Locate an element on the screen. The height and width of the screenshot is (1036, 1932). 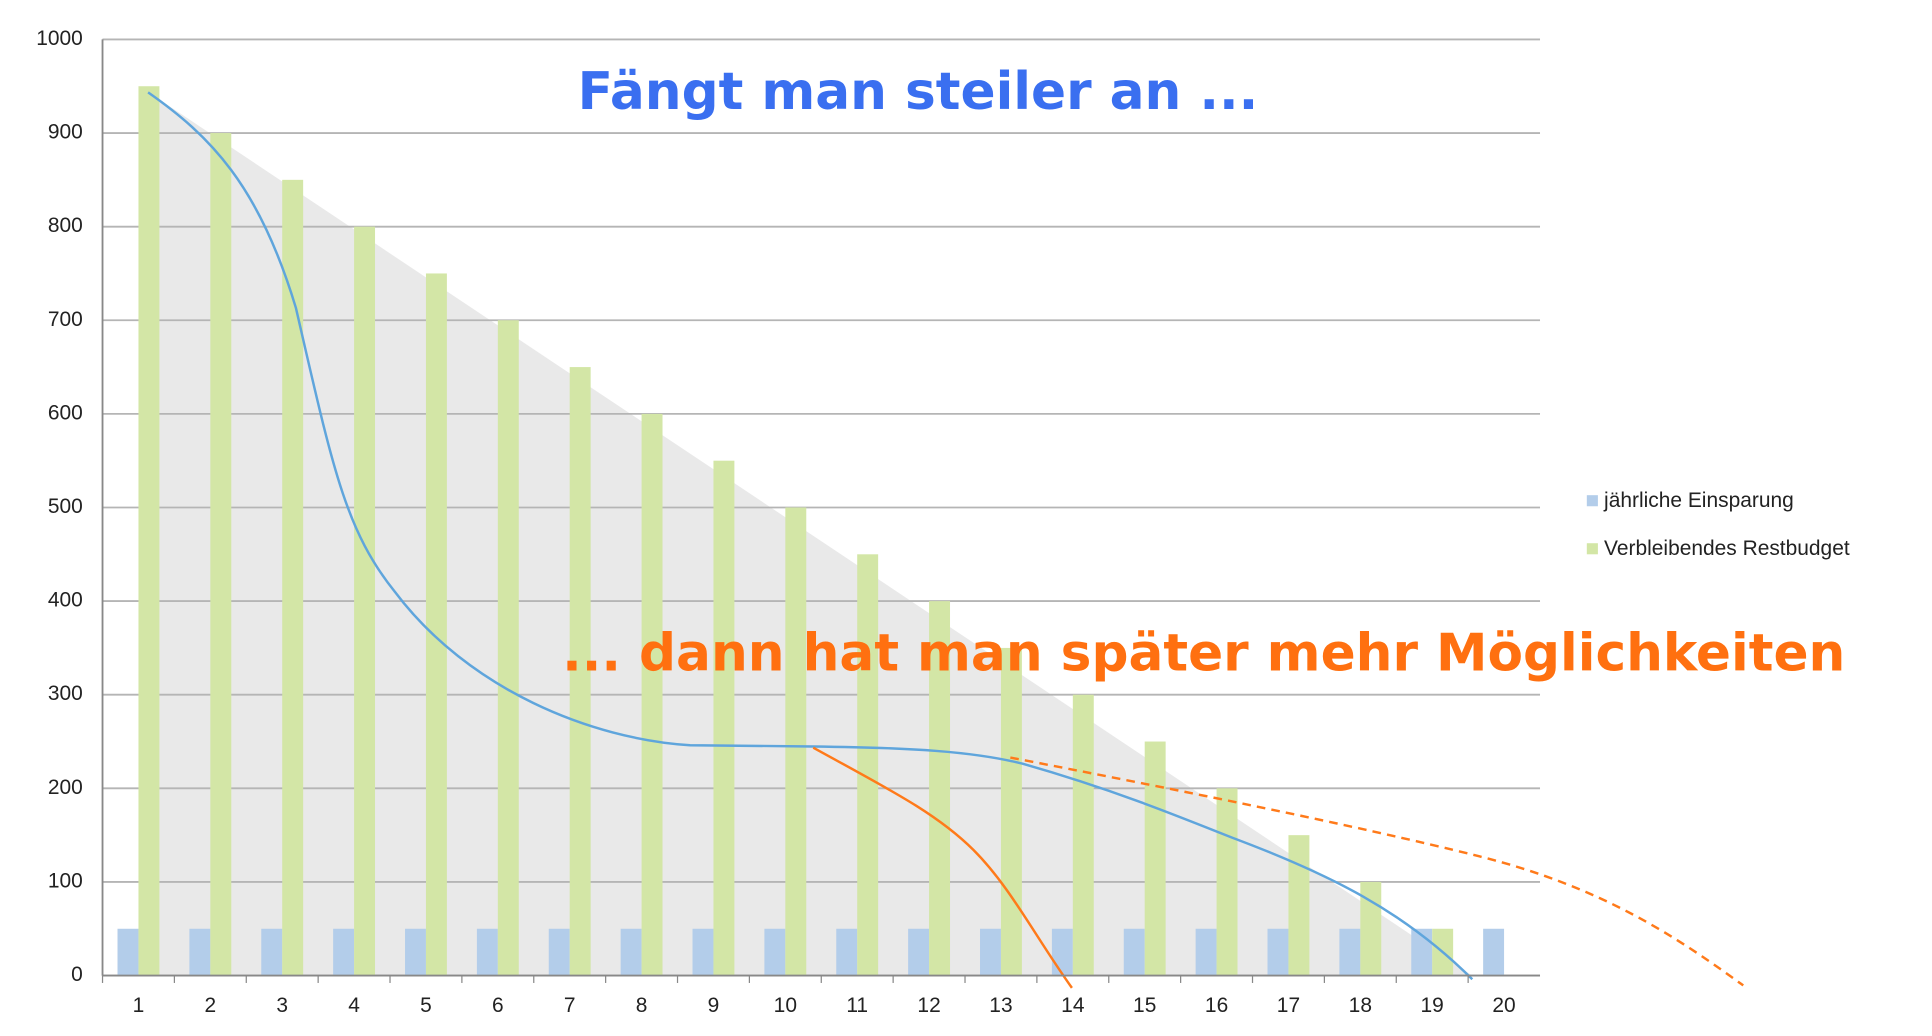
x-tick-label: 14 is located at coordinates (1073, 1005).